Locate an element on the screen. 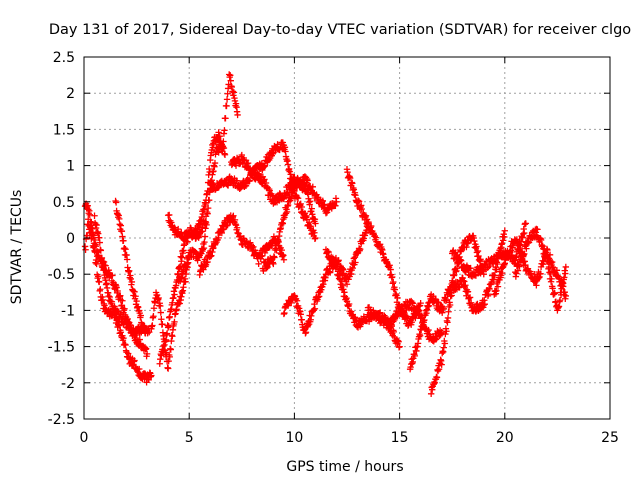 The image size is (640, 480). y-tick-label: -2 is located at coordinates (68, 384).